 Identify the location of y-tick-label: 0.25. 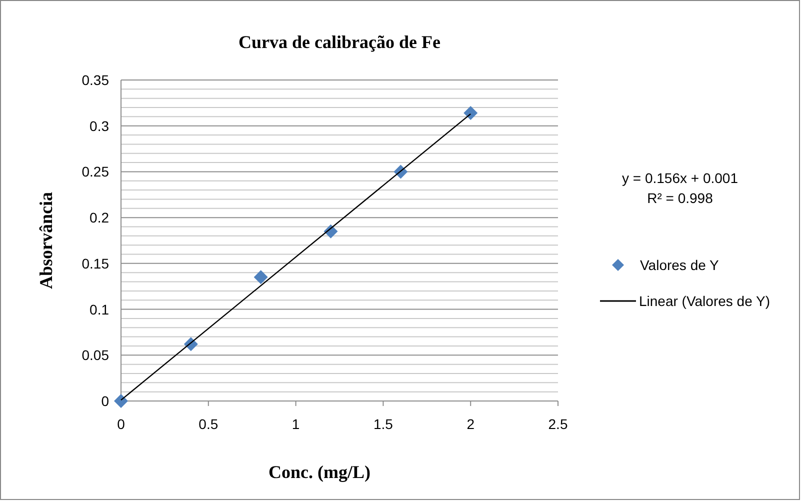
(96, 172).